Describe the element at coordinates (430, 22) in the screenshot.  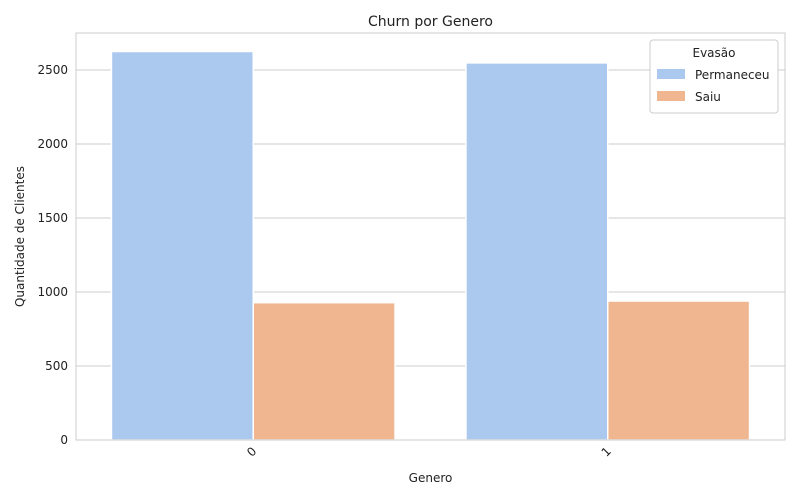
I see `chart-title: Churn por Genero` at that location.